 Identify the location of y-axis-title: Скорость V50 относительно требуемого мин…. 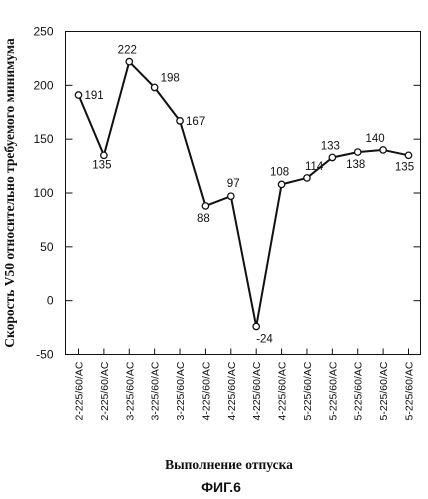
(9, 193).